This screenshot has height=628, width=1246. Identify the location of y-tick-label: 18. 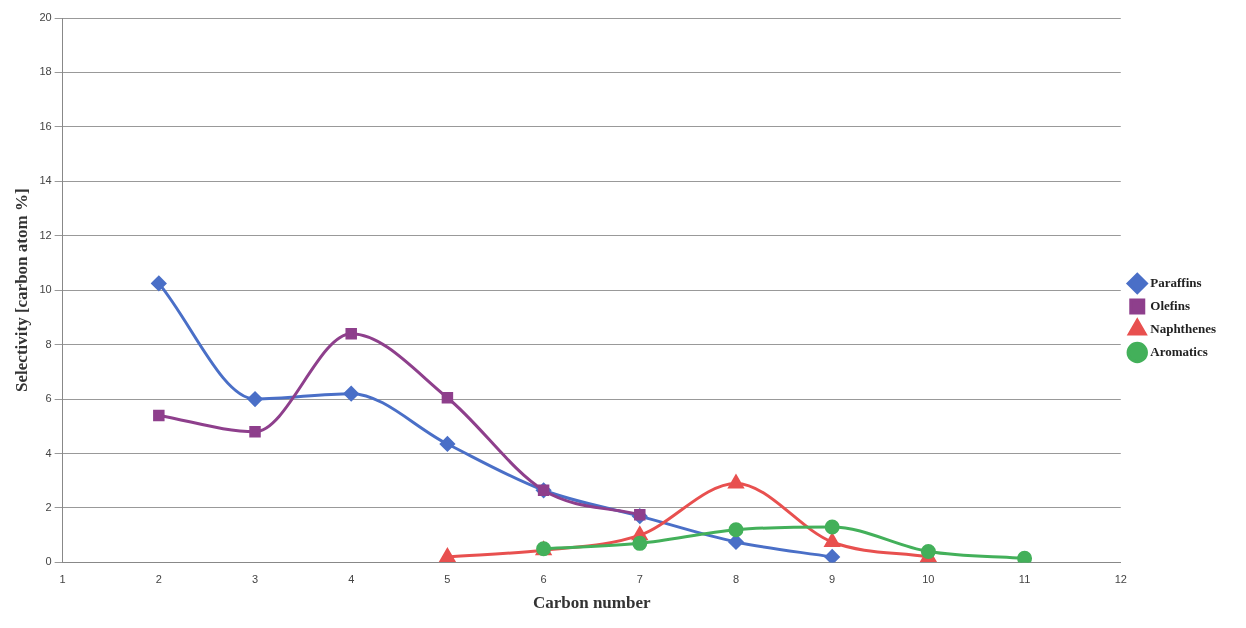
(45, 71).